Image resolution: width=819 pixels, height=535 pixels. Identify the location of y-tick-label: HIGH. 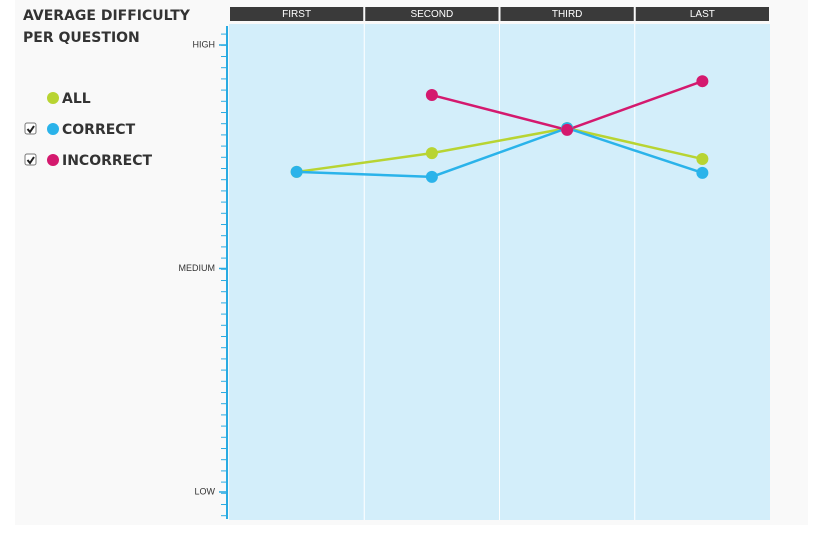
(204, 44).